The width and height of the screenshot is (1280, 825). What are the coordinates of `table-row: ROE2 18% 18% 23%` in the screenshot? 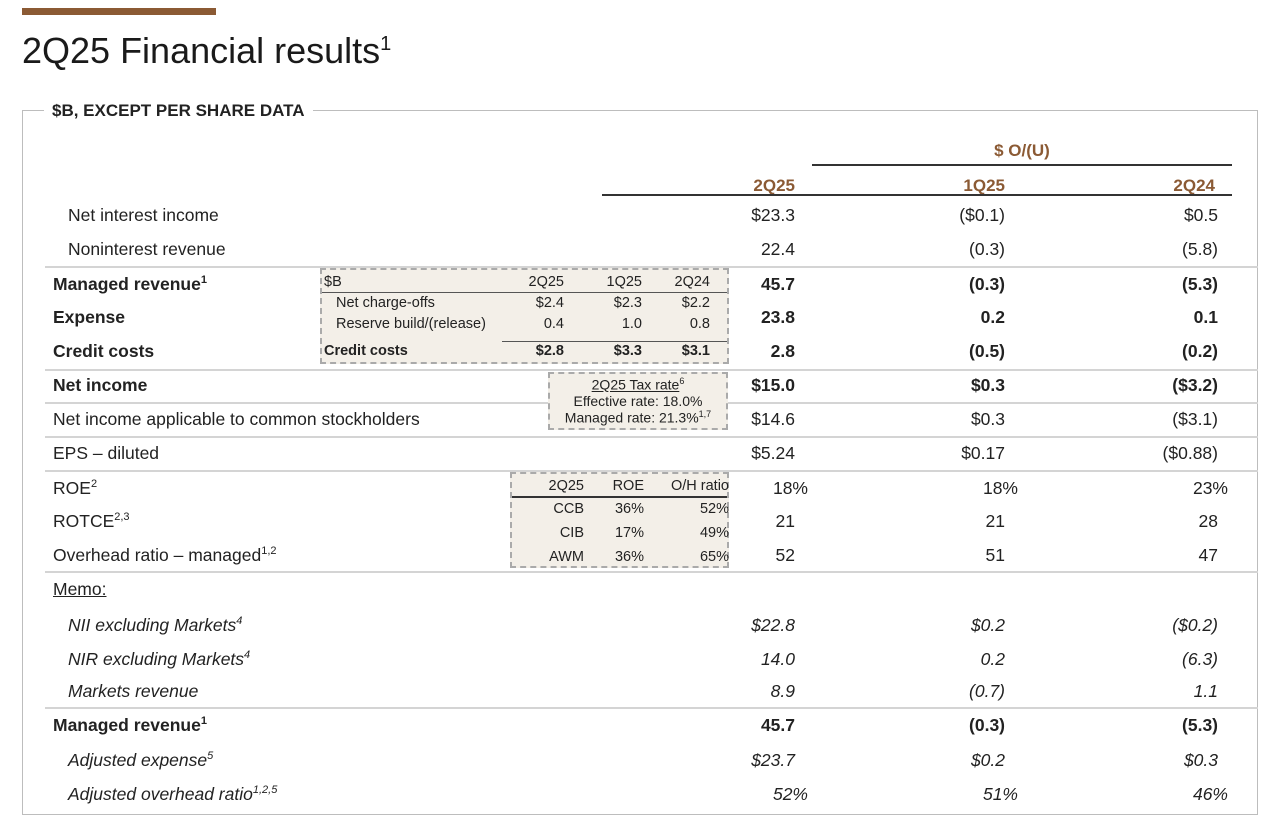 It's located at (640, 489).